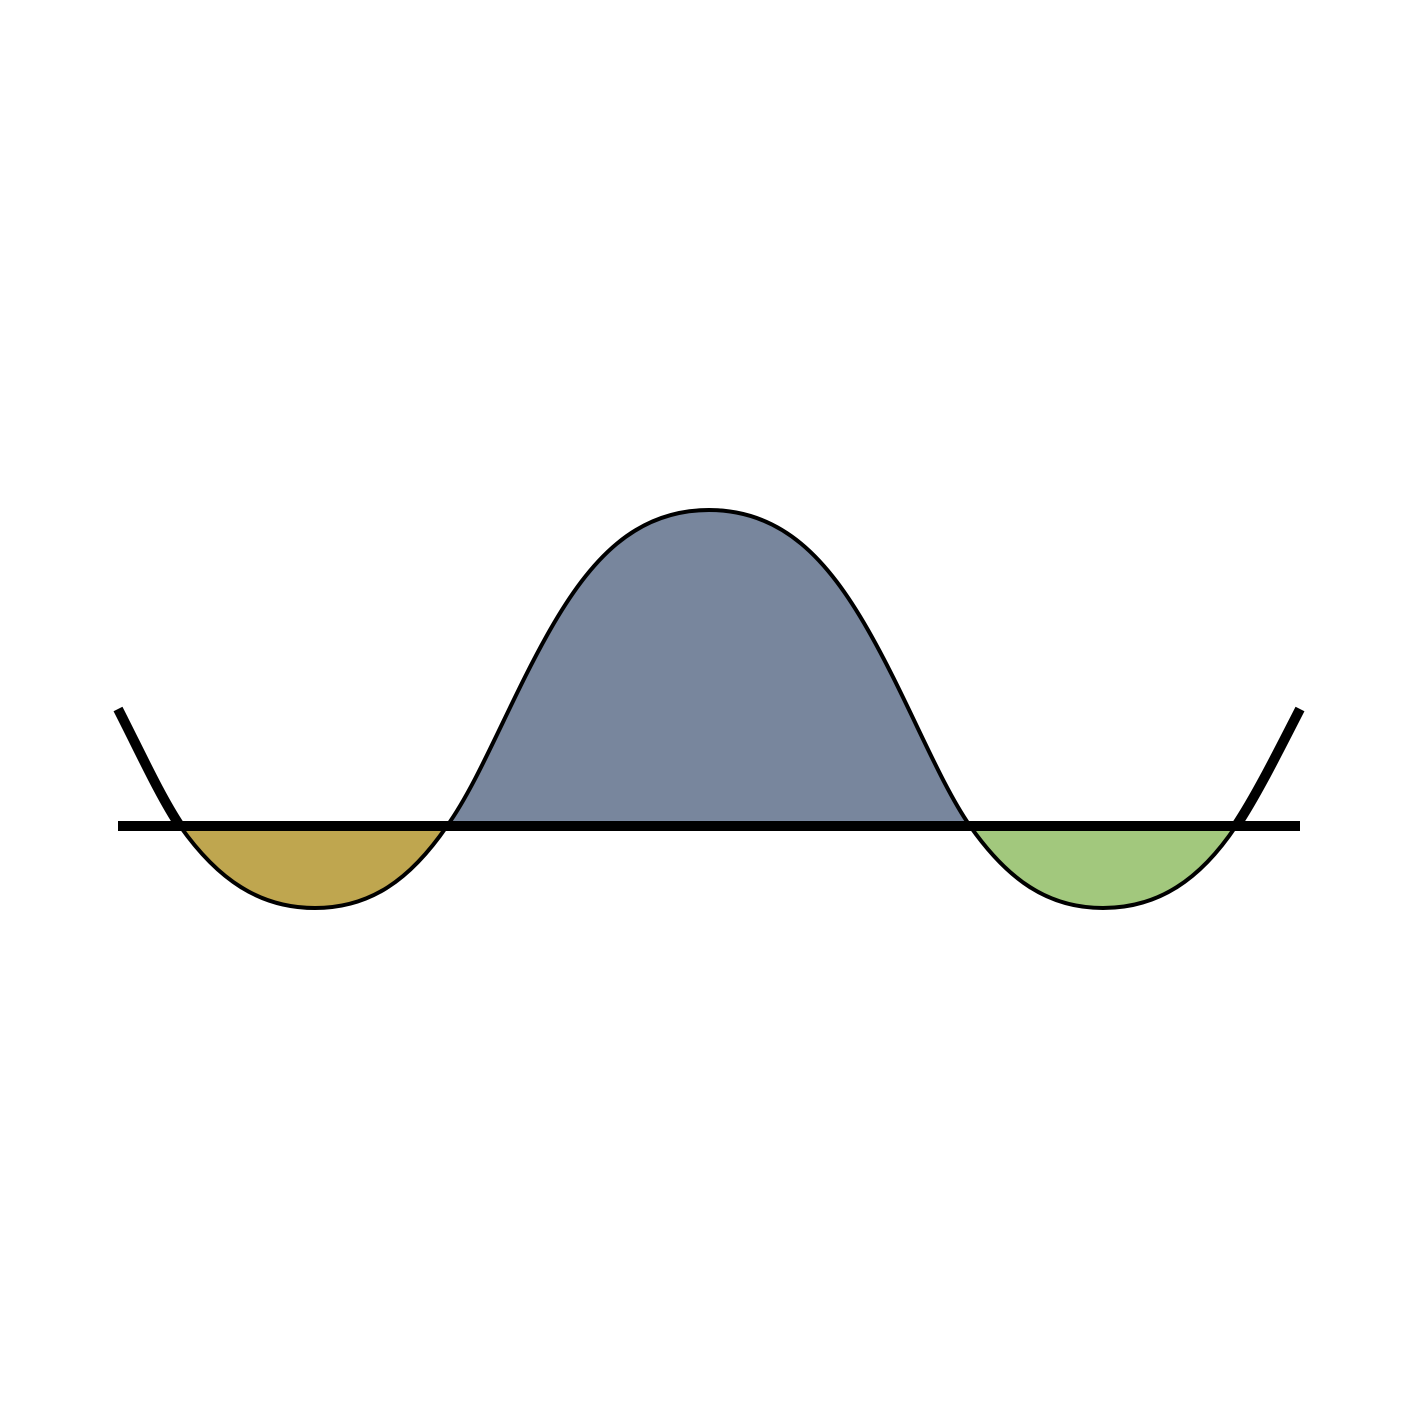  What do you see at coordinates (708, 668) in the screenshot?
I see `central-hump-region` at bounding box center [708, 668].